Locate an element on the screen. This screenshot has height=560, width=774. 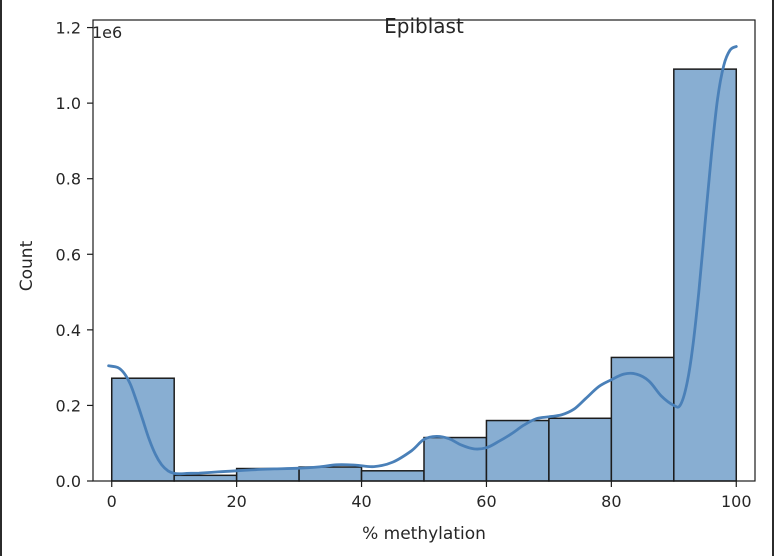
y-axis-label: Count is located at coordinates (27, 265).